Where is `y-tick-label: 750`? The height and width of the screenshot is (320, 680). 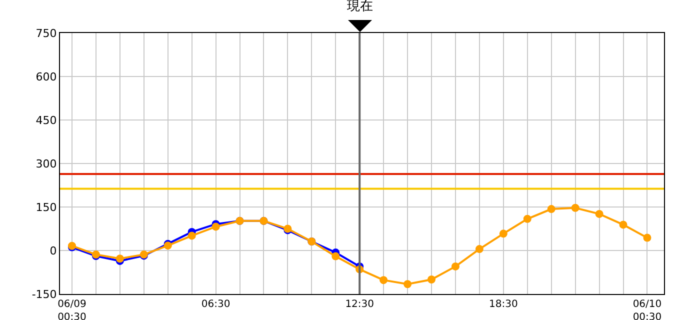 y-tick-label: 750 is located at coordinates (46, 33).